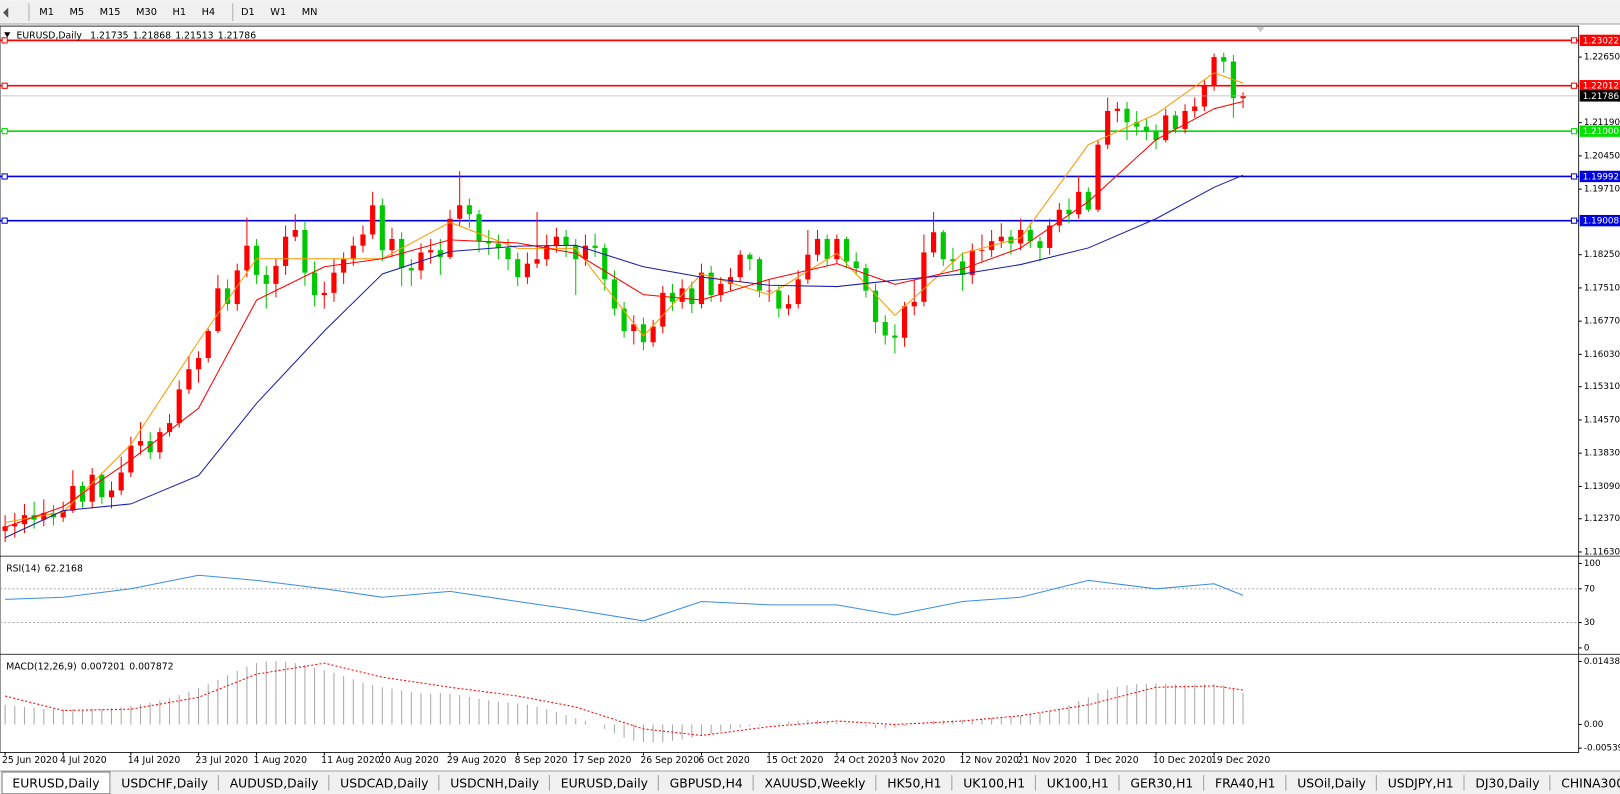  I want to click on tab-label: USDCHF,Daily, so click(164, 782).